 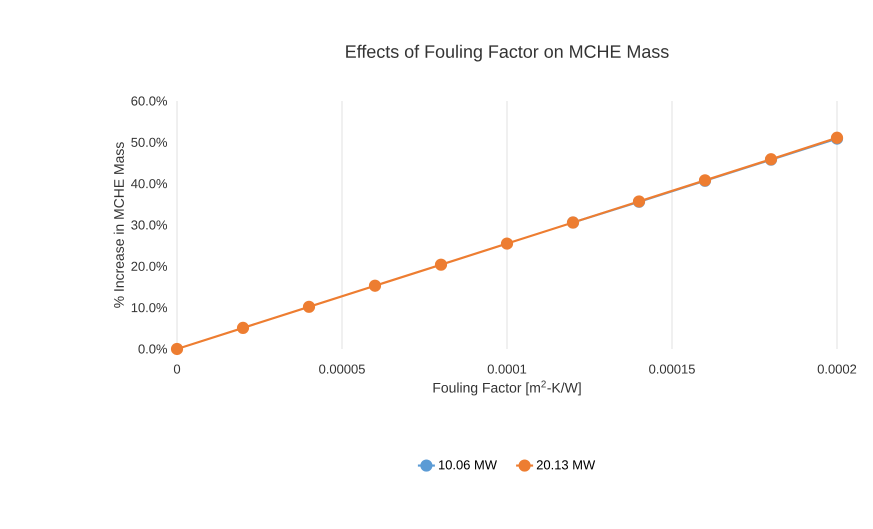 I want to click on y-tick-label: 30.0%, so click(x=149, y=225).